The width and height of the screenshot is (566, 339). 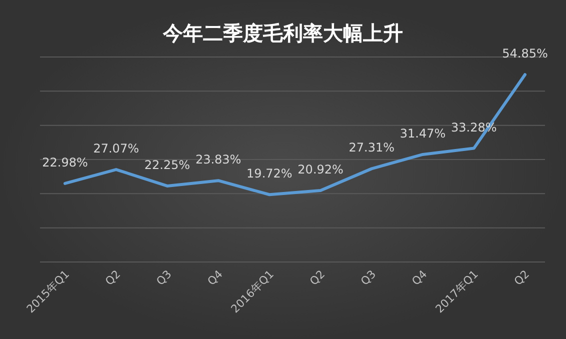 I want to click on data-label: 19.72%, so click(x=269, y=173).